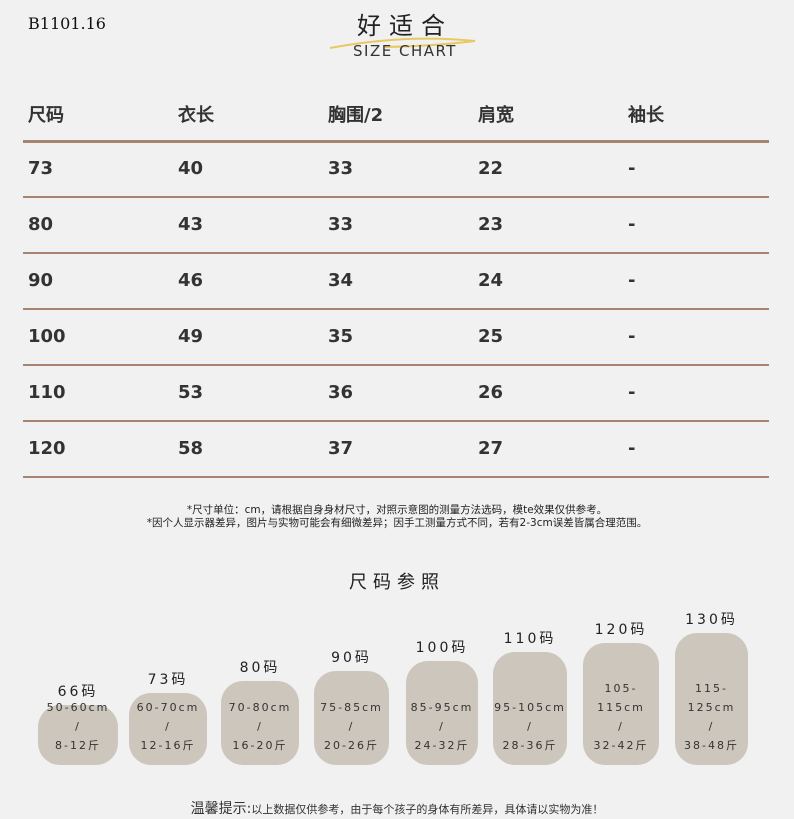  I want to click on weight-range: 8-12斤, so click(78, 745).